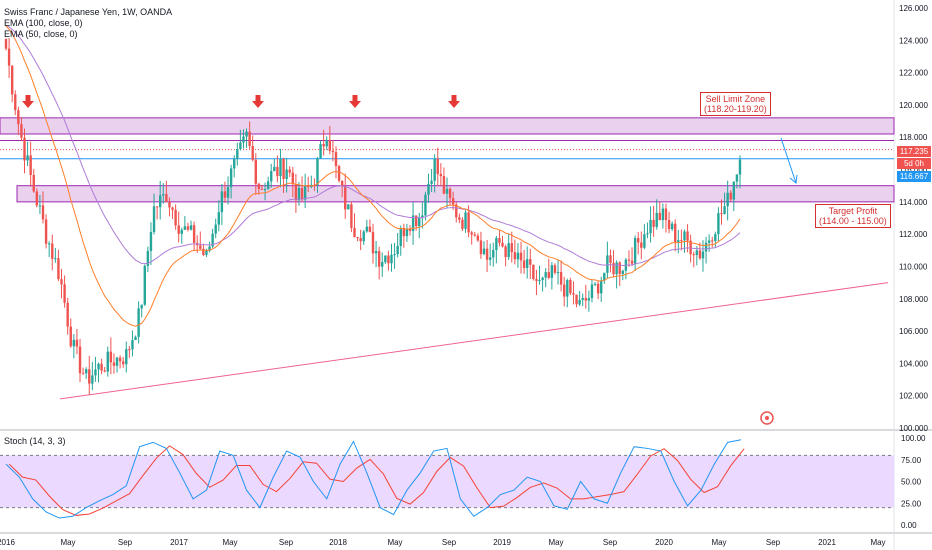 The height and width of the screenshot is (550, 932). Describe the element at coordinates (767, 418) in the screenshot. I see `replay-icon-dot` at that location.